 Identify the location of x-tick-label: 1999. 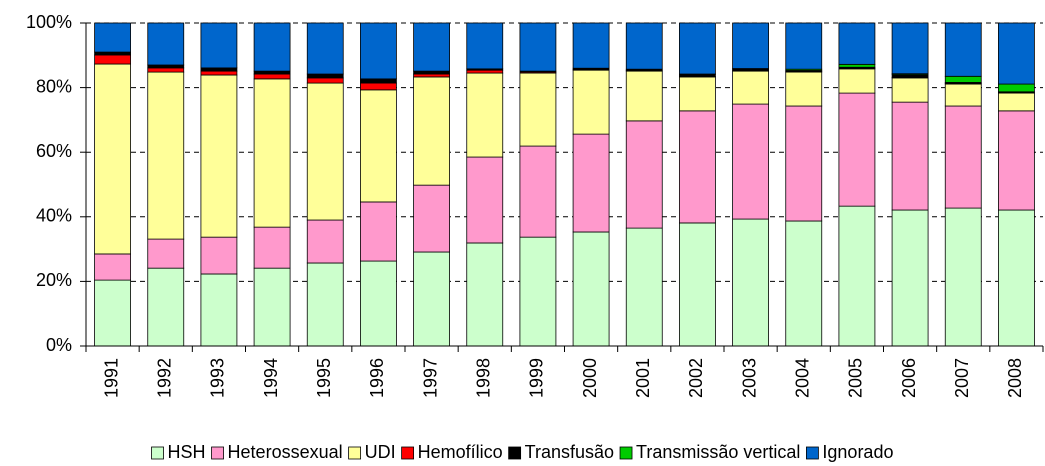
(537, 378).